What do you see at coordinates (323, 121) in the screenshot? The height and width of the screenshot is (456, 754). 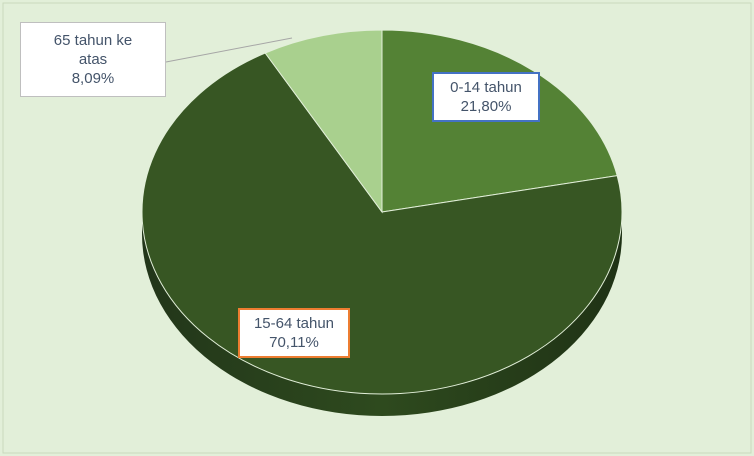 I see `pie-slice` at bounding box center [323, 121].